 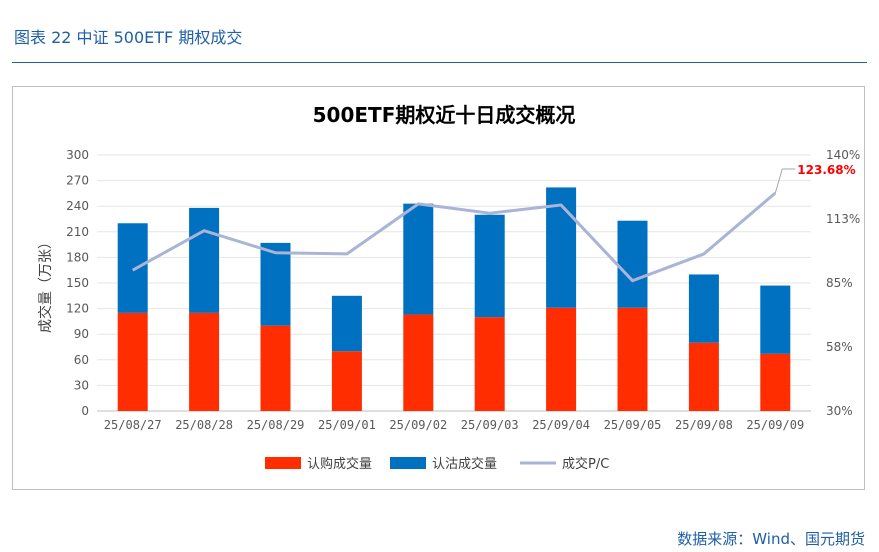 What do you see at coordinates (276, 425) in the screenshot?
I see `x-tick-label: 25/08/29` at bounding box center [276, 425].